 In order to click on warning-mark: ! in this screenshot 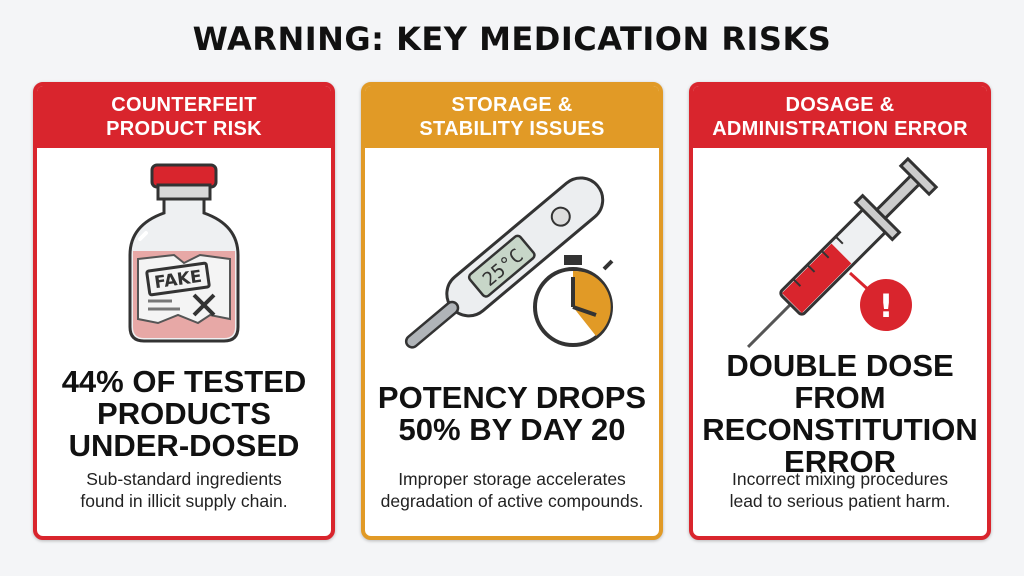, I will do `click(886, 306)`.